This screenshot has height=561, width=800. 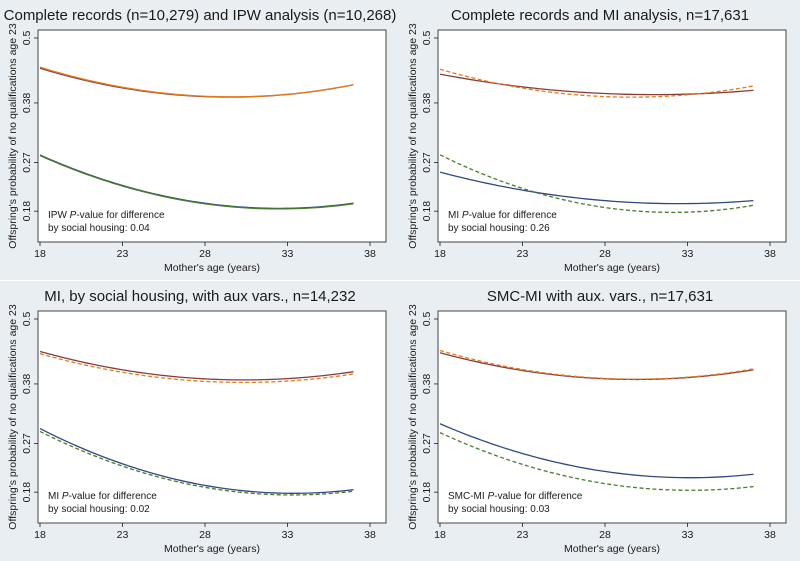 What do you see at coordinates (499, 509) in the screenshot?
I see `pvalue-note-line2: by social housing: 0.03` at bounding box center [499, 509].